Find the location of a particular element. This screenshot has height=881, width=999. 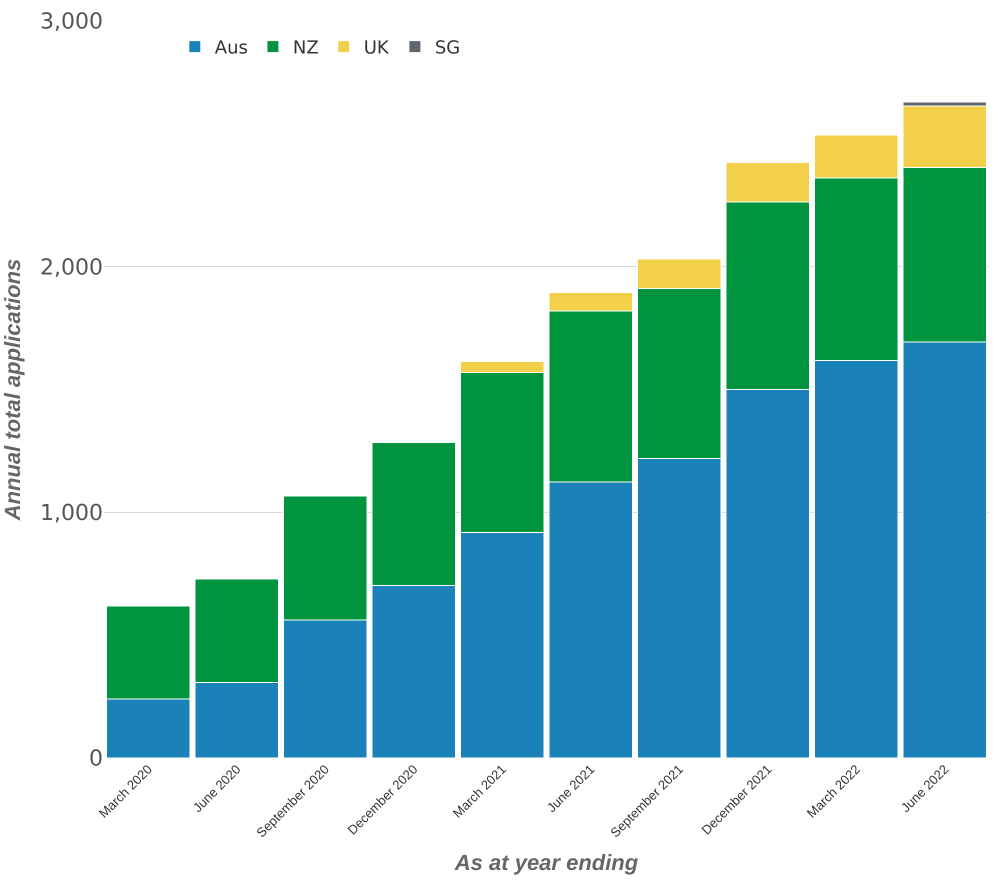

y-axis-title: Annual total applications is located at coordinates (12, 390).